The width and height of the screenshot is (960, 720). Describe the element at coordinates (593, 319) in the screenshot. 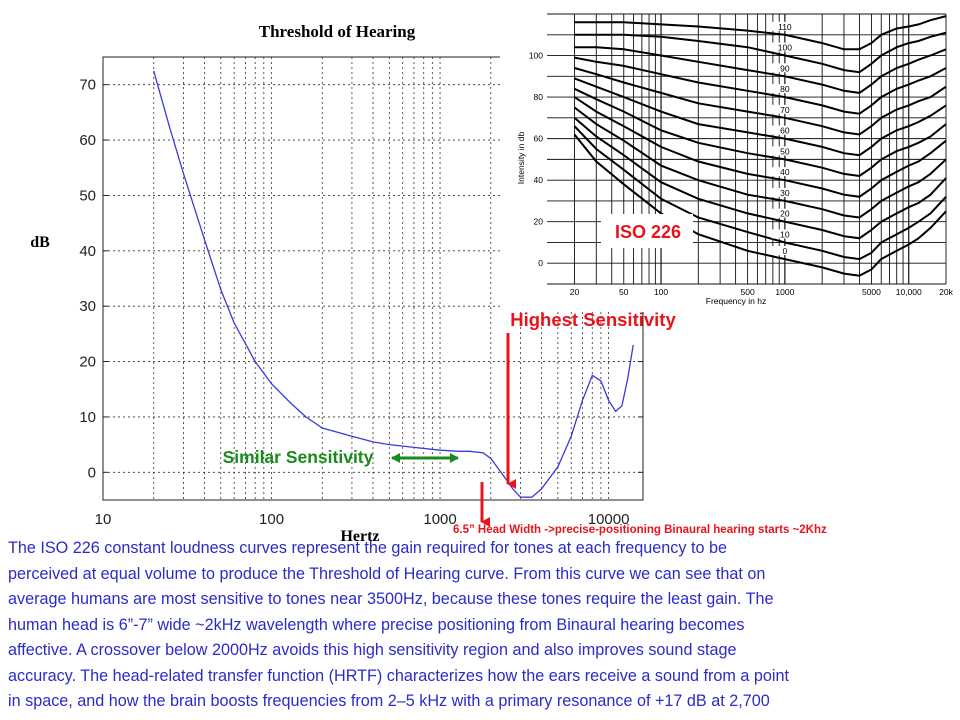

I see `highest-sensitivity-label: Highest Sensitivity` at that location.